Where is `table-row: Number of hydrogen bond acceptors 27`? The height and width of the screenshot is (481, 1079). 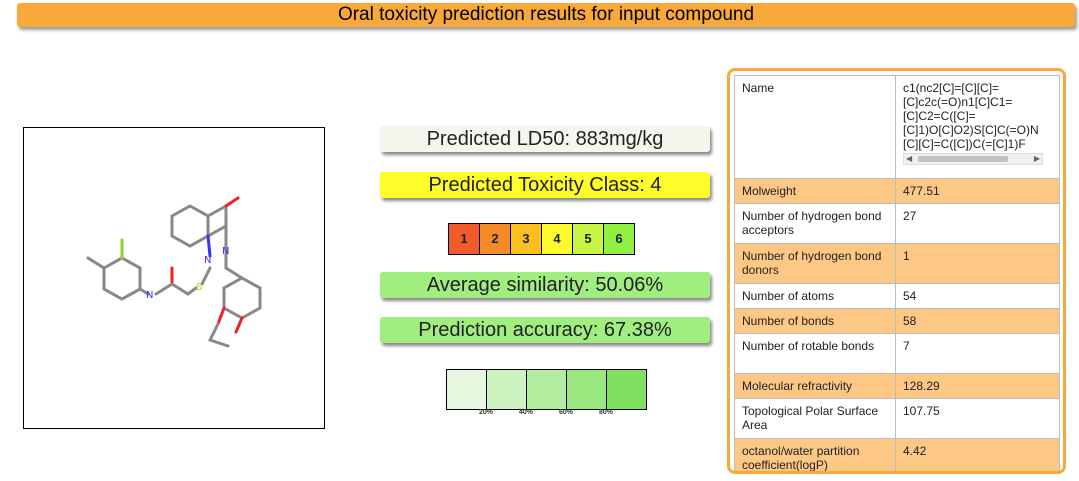 table-row: Number of hydrogen bond acceptors 27 is located at coordinates (897, 223).